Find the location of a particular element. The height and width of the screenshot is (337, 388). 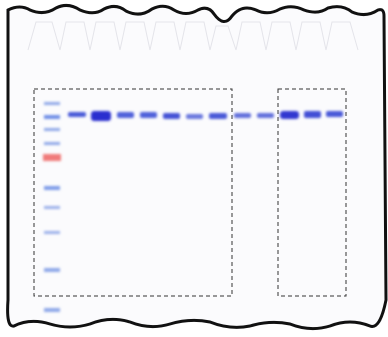

ladder is located at coordinates (52, 207).